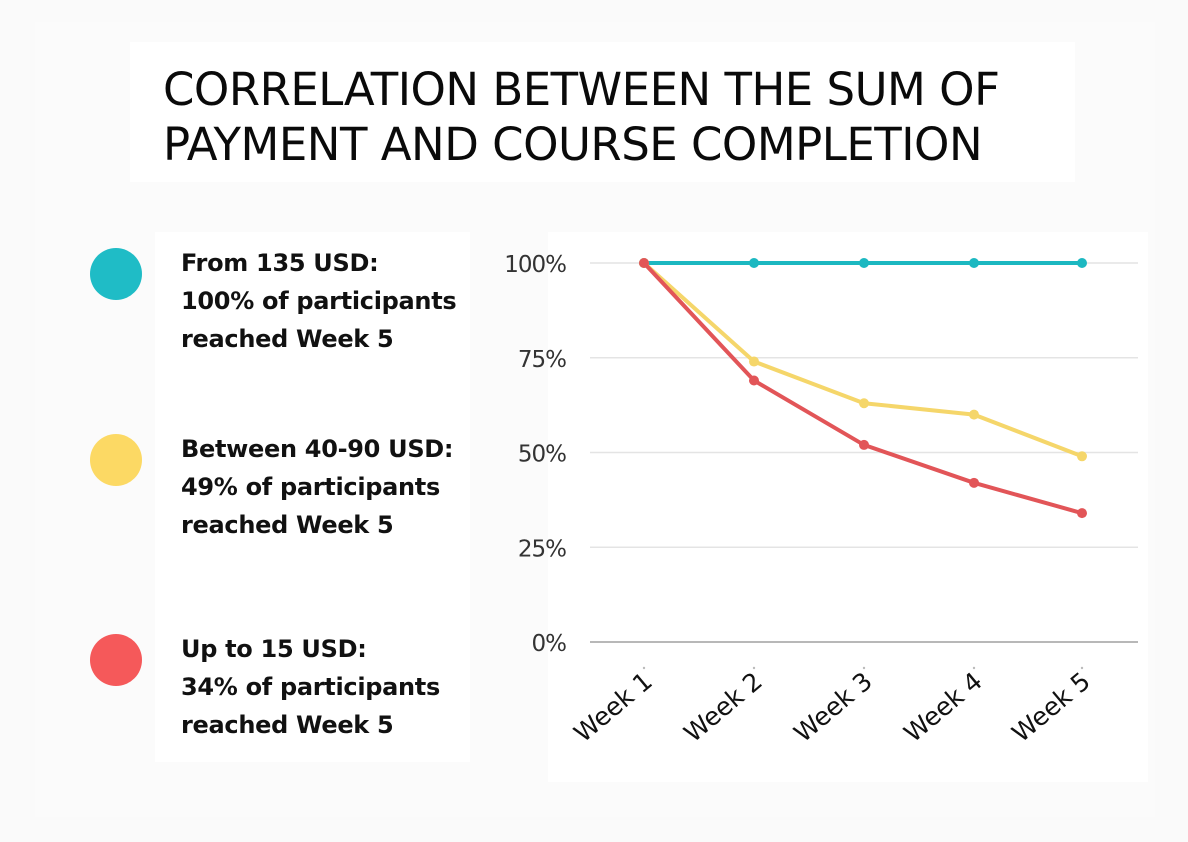 This screenshot has height=842, width=1188. Describe the element at coordinates (542, 455) in the screenshot. I see `y-tick-label: 50%` at that location.